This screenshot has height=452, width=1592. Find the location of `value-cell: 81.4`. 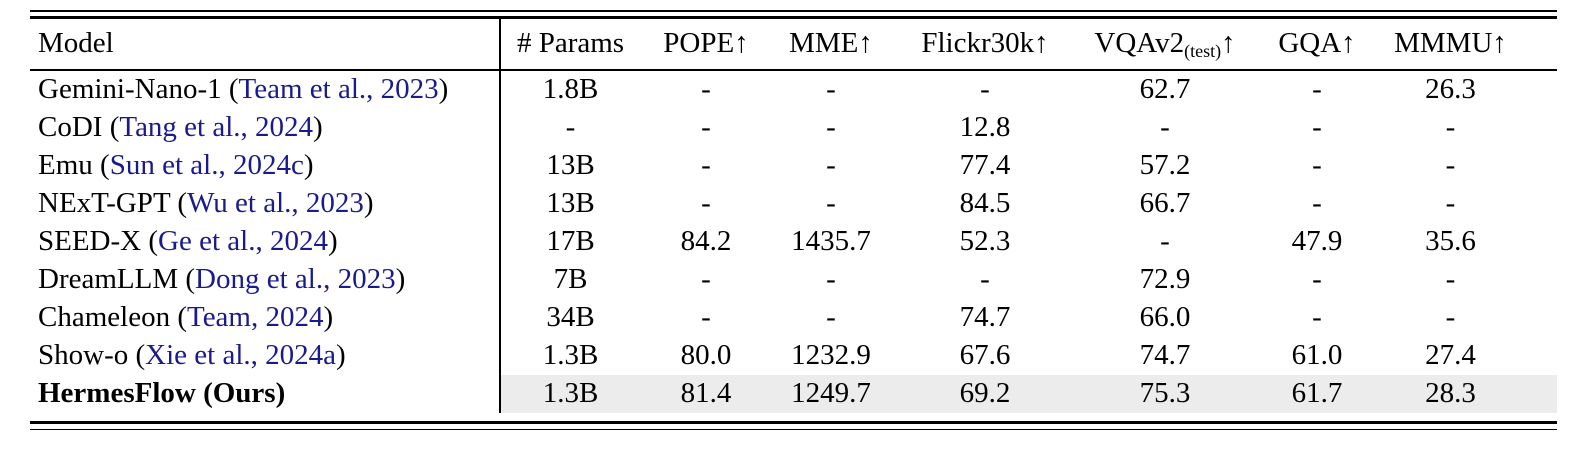

value-cell: 81.4 is located at coordinates (706, 393).